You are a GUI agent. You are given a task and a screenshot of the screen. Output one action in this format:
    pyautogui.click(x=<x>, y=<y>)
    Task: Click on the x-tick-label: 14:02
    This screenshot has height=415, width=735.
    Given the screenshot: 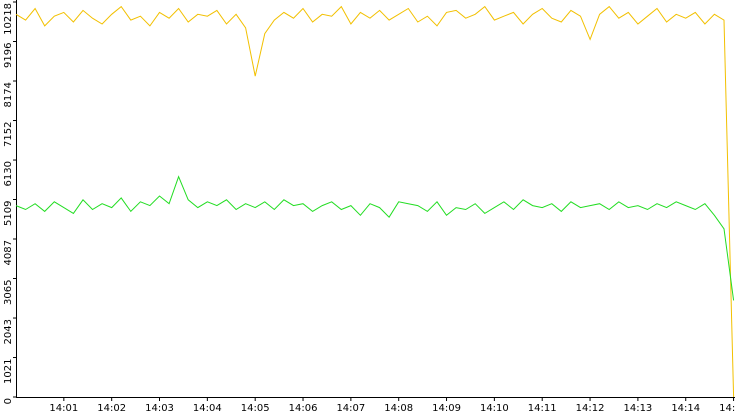 What is the action you would take?
    pyautogui.click(x=111, y=408)
    